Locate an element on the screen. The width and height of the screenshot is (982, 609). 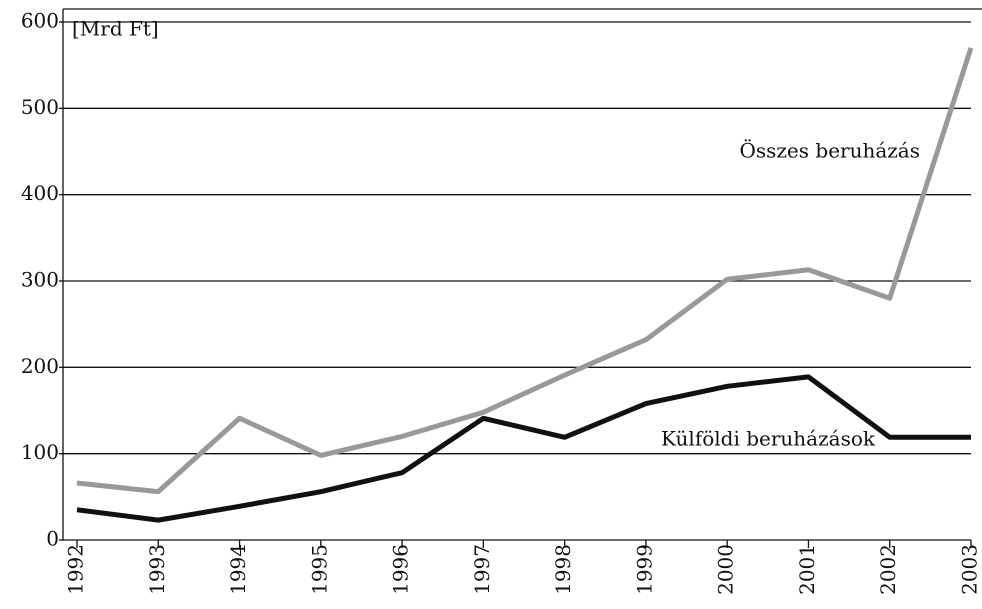
x-tick-label: 2003 is located at coordinates (970, 569).